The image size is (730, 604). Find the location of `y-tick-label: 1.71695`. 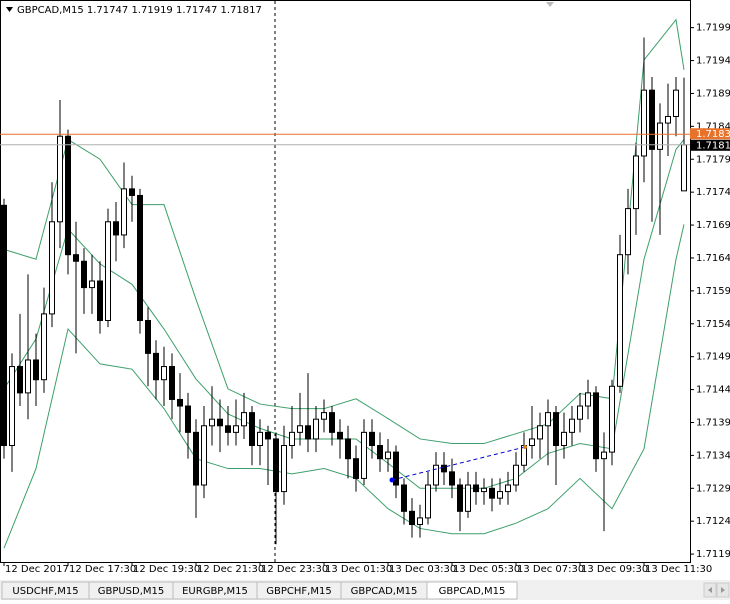

y-tick-label: 1.71695 is located at coordinates (713, 225).